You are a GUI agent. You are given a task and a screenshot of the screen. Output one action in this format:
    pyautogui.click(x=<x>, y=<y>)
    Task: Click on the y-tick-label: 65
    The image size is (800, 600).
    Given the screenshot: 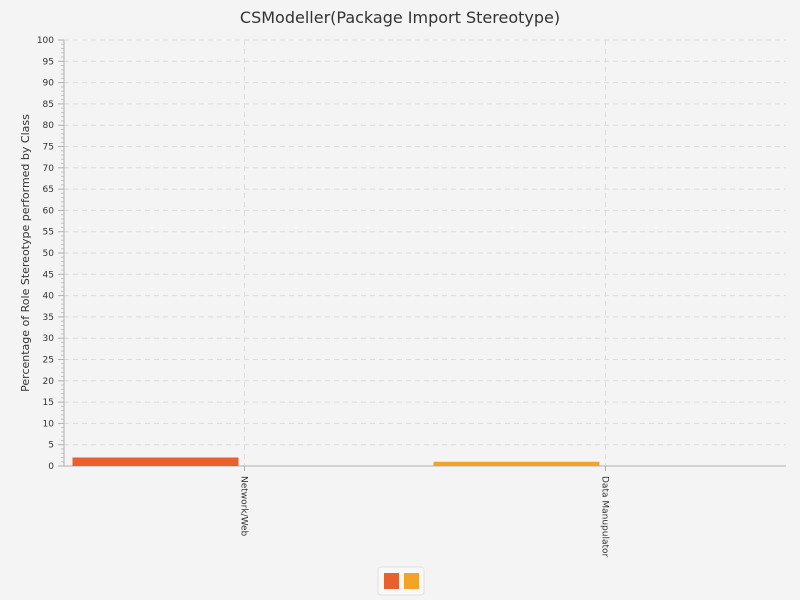 What is the action you would take?
    pyautogui.click(x=48, y=190)
    